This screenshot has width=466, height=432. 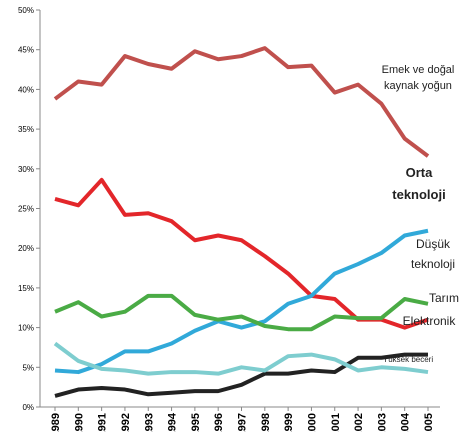 I want to click on x-tick-label: 1989, so click(x=56, y=422).